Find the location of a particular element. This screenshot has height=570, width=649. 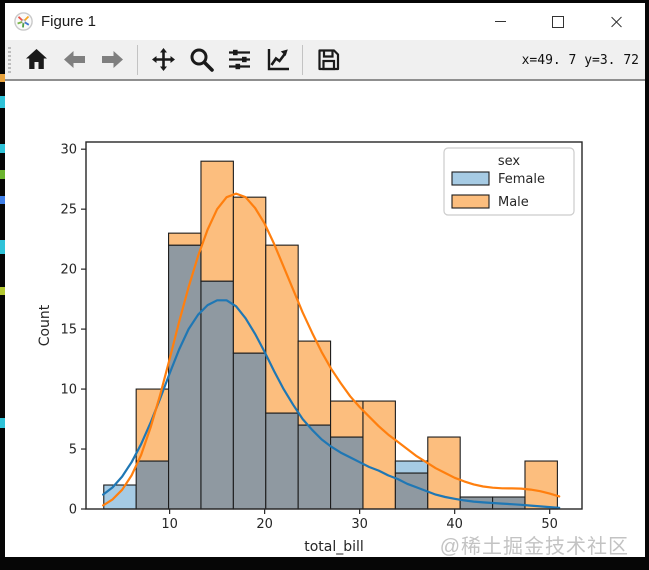

y-axis-label: Count is located at coordinates (45, 325).